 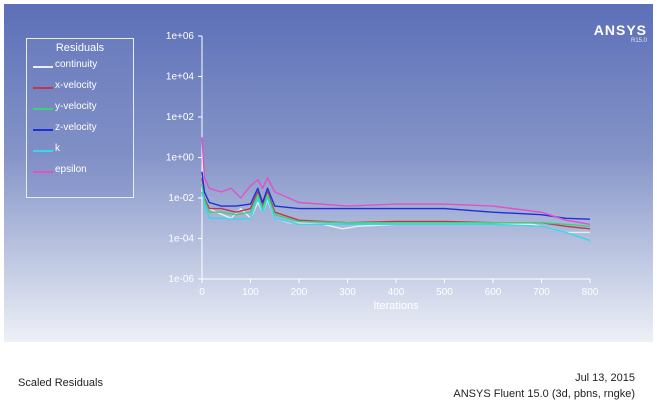 What do you see at coordinates (638, 41) in the screenshot?
I see `brand-version: R15.0` at bounding box center [638, 41].